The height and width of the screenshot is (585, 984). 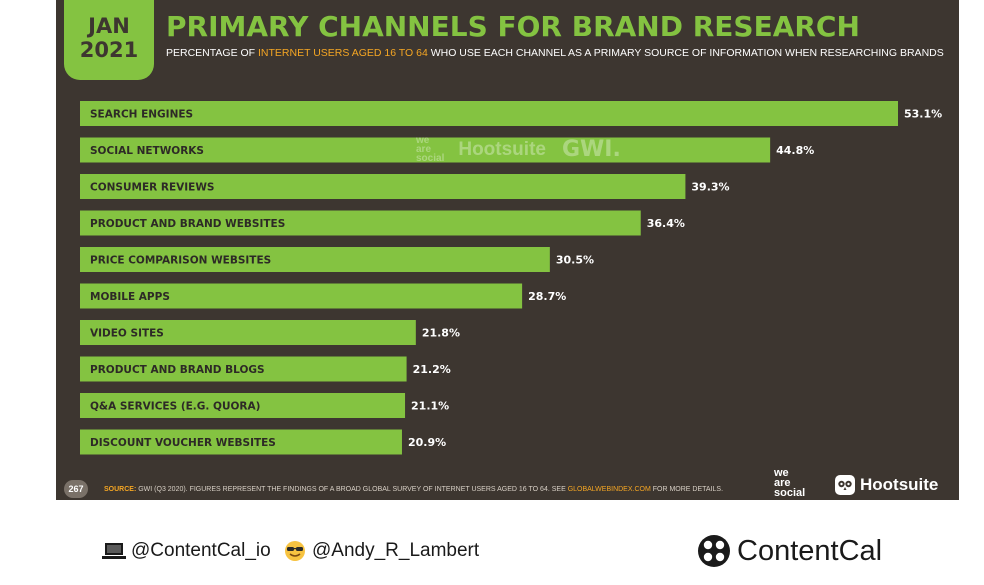 I want to click on bar-category-label: MOBILE APPS, so click(x=130, y=297).